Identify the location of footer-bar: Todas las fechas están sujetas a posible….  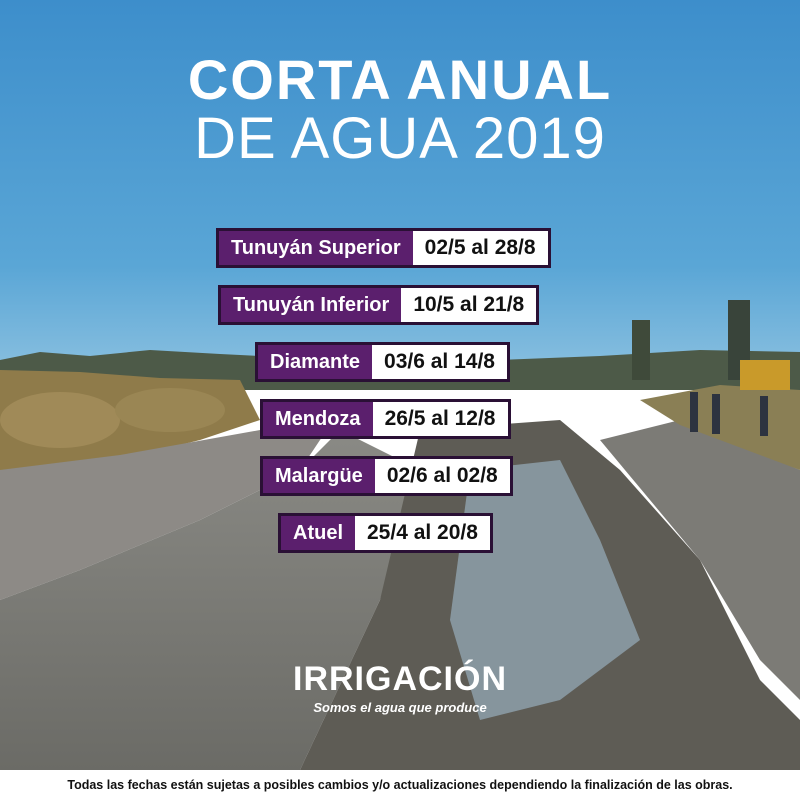
(400, 785).